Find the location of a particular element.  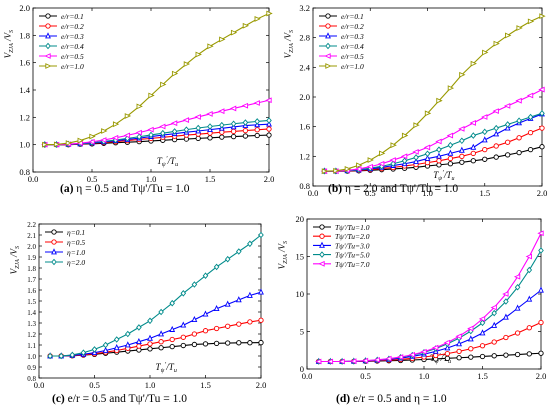

y-tick-label: 1.7 is located at coordinates (31, 280).